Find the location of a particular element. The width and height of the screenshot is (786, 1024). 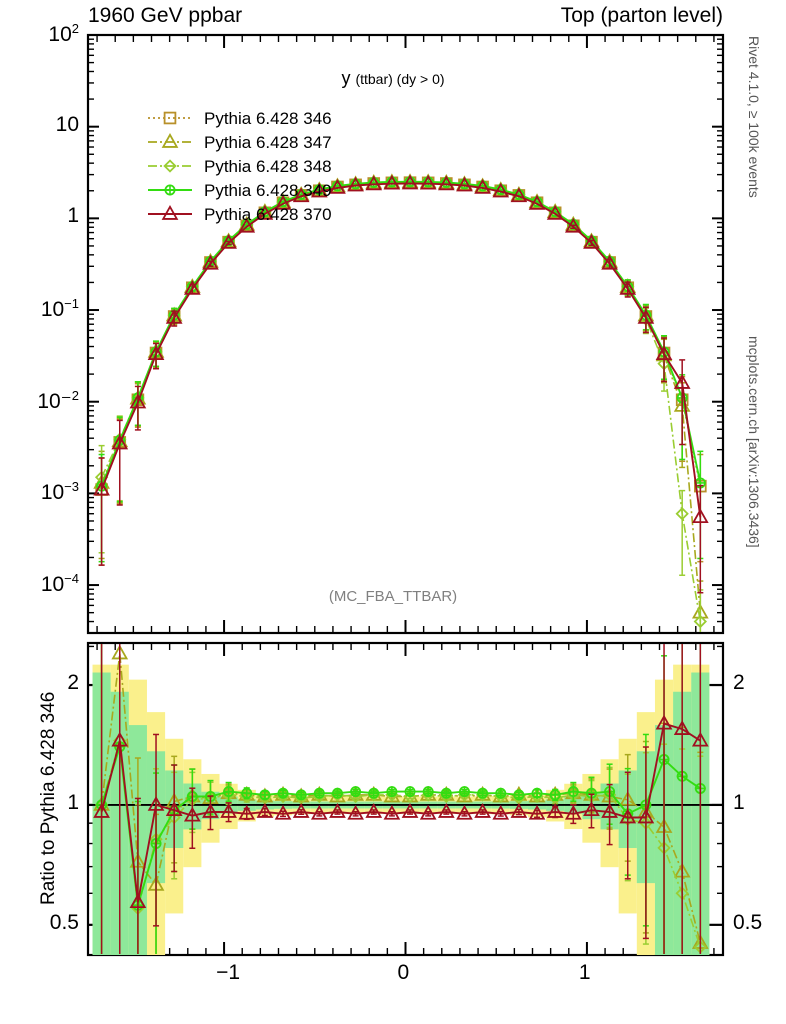

legend-label: Pythia 6.428 347 is located at coordinates (268, 142).